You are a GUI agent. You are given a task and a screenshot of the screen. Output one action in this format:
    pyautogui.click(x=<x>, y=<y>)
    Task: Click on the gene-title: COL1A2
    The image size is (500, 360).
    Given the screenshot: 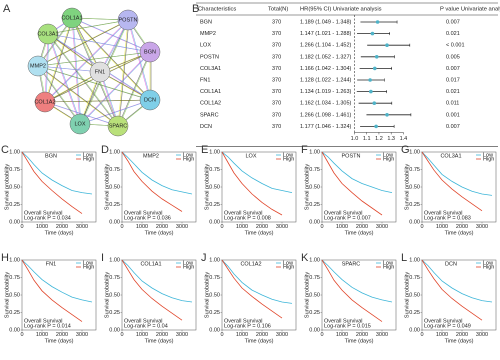 What is the action you would take?
    pyautogui.click(x=250, y=264)
    